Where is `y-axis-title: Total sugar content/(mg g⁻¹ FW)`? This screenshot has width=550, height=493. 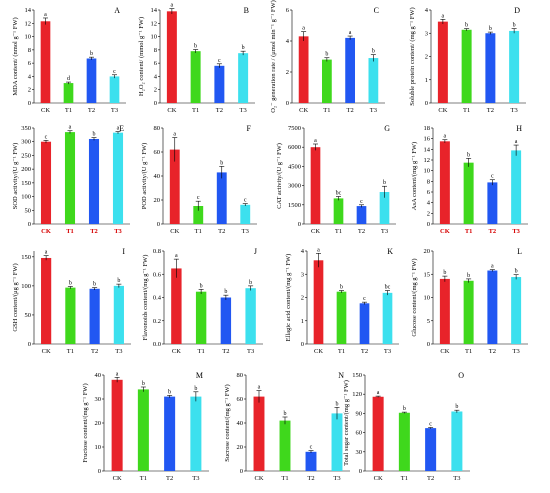
y-axis-title: Total sugar content/(mg g⁻¹ FW) is located at coordinates (346, 423).